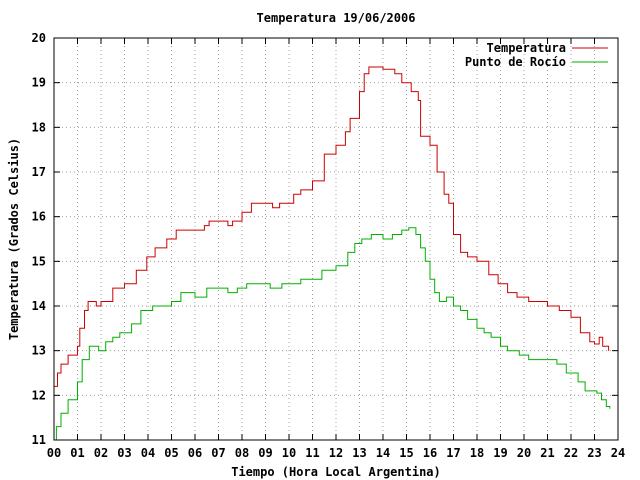 This screenshot has width=640, height=480. Describe the element at coordinates (39, 83) in the screenshot. I see `y-tick-label: 19` at that location.